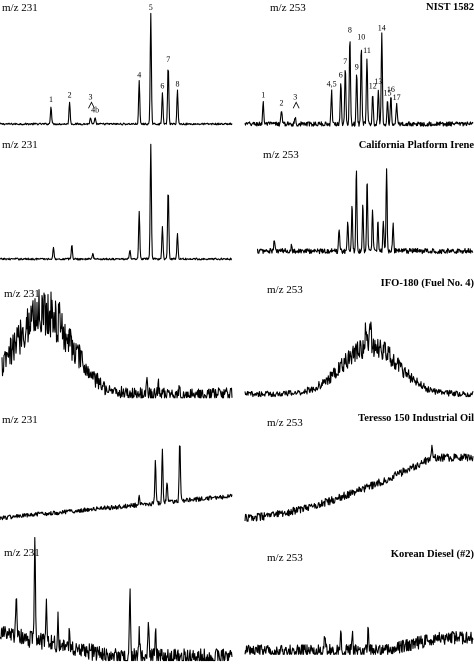 The image size is (474, 664). Describe the element at coordinates (427, 283) in the screenshot. I see `sample-name: IFO-180 (Fuel No. 4)` at that location.